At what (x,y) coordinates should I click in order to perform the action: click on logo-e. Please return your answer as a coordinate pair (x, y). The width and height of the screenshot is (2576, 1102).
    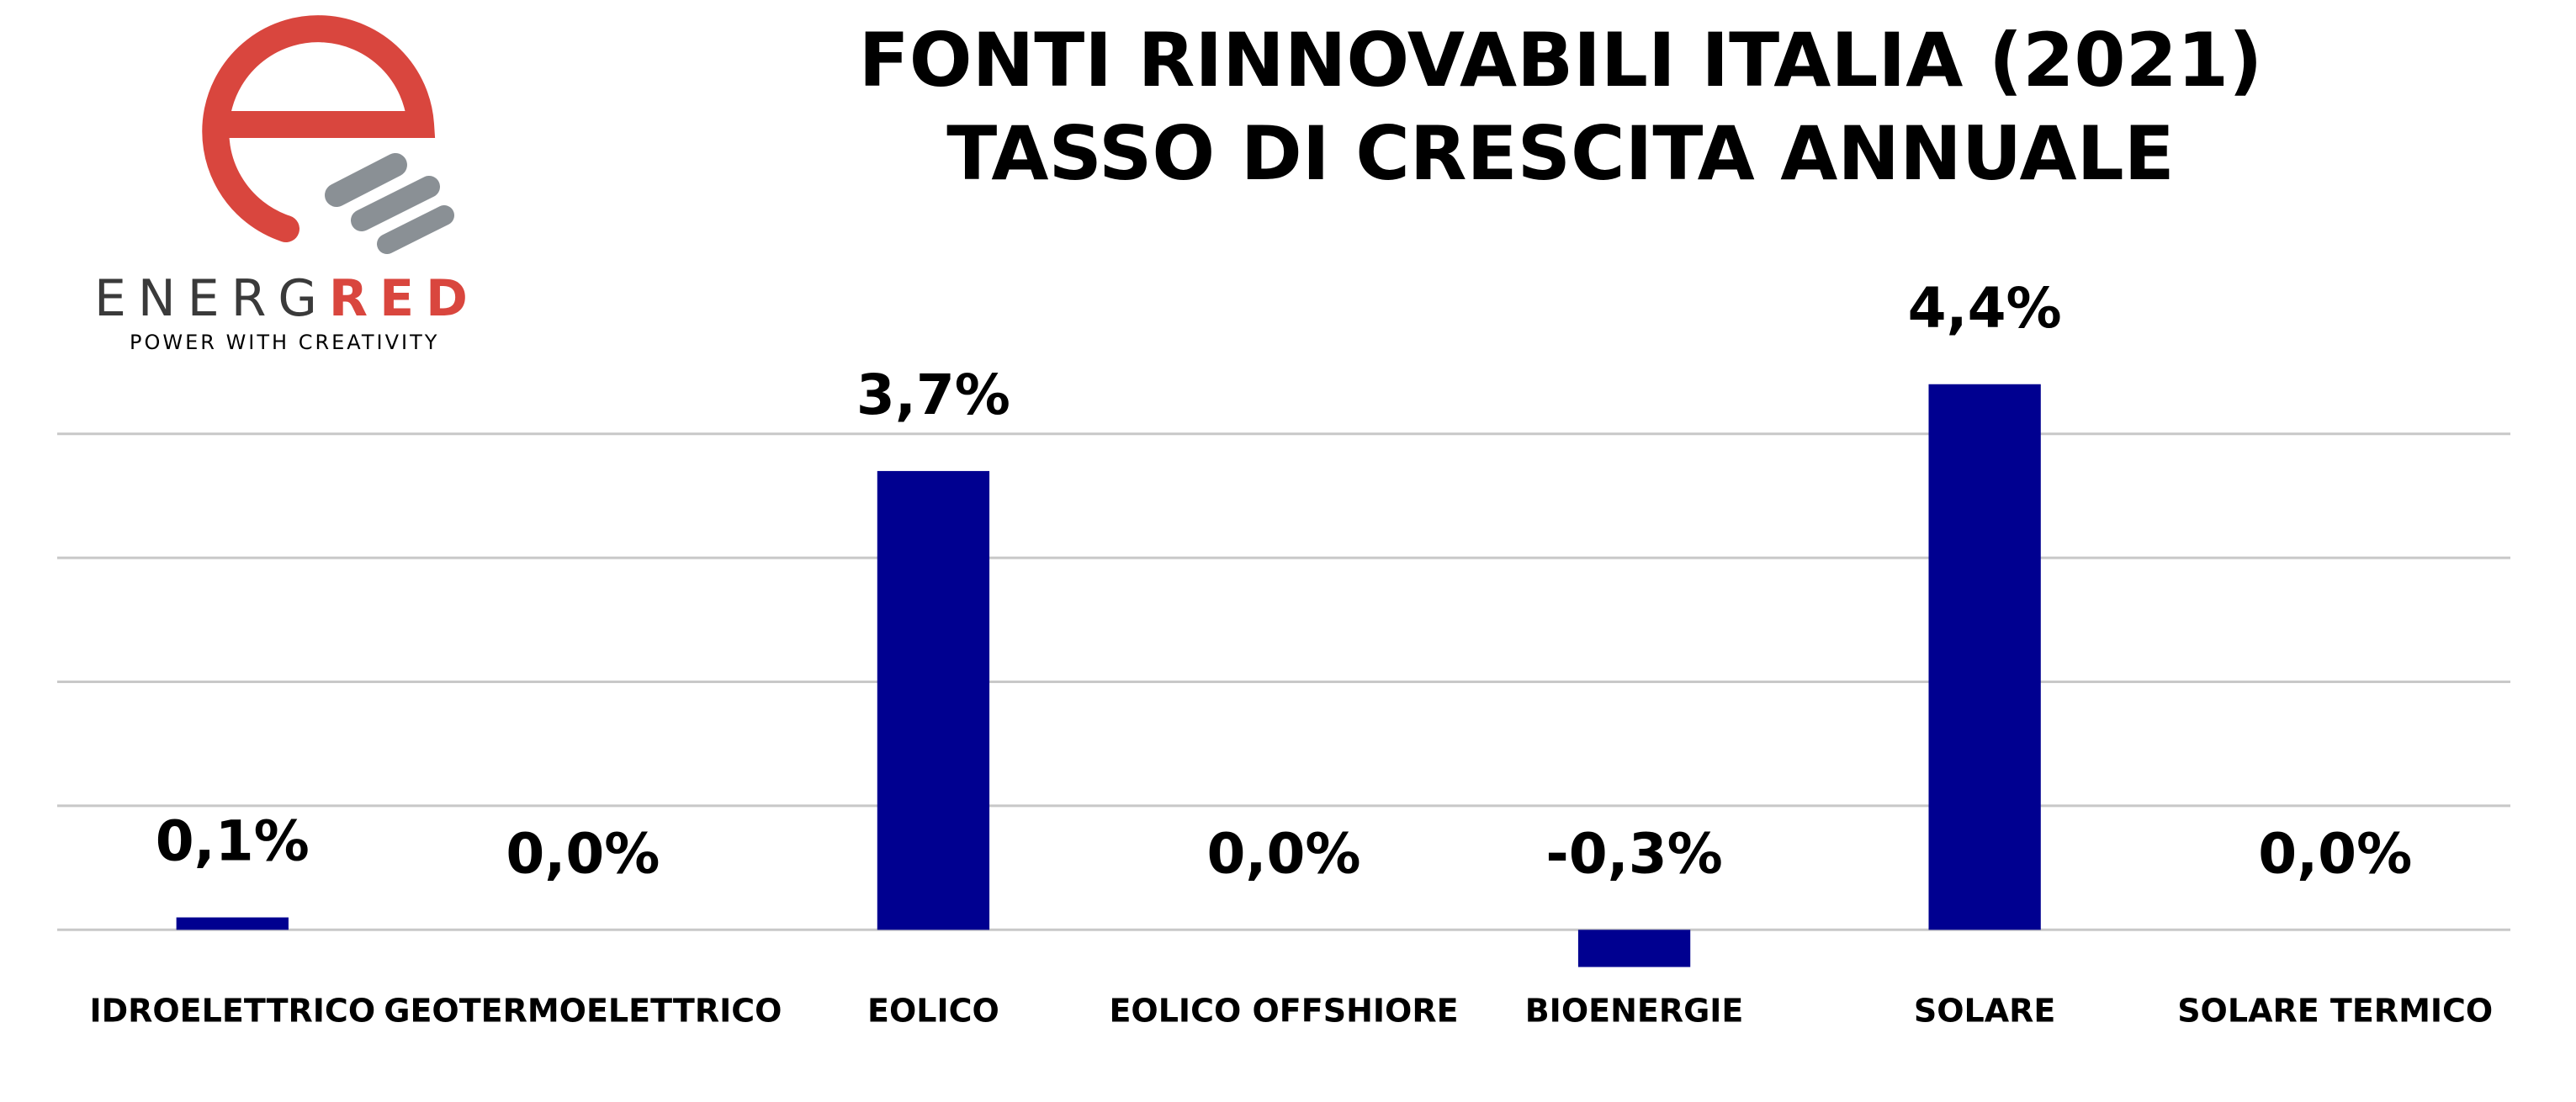
    Looking at the image, I should click on (319, 129).